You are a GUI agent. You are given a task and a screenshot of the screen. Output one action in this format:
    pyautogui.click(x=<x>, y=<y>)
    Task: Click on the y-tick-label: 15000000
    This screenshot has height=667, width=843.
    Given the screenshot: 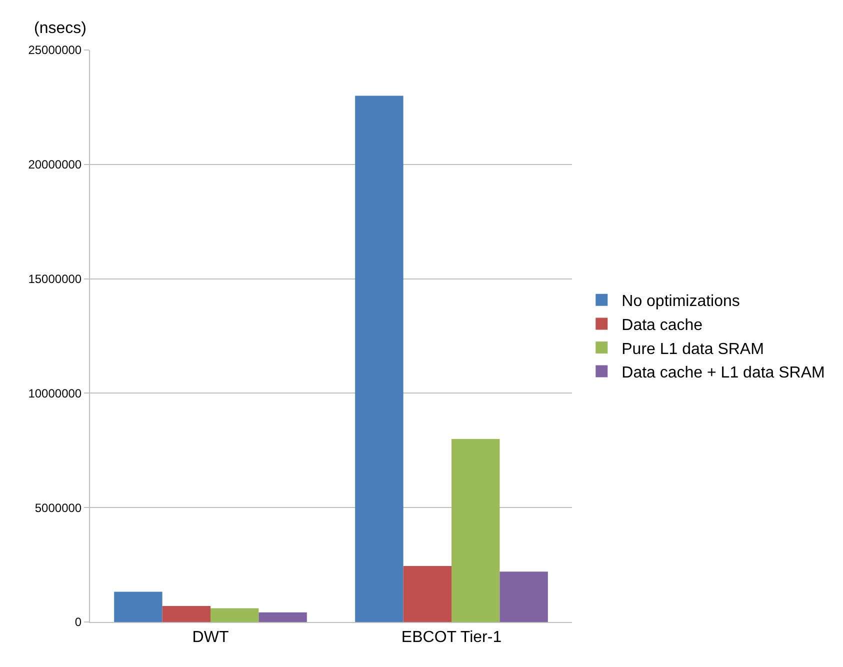 What is the action you would take?
    pyautogui.click(x=55, y=279)
    